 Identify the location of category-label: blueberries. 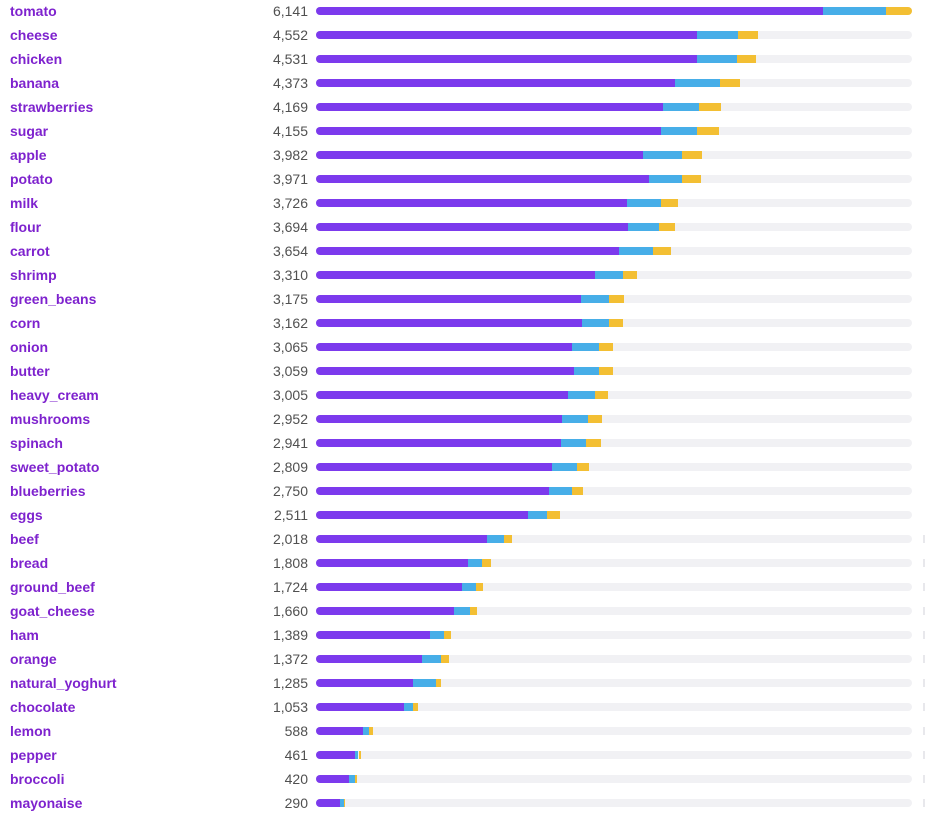
(48, 491).